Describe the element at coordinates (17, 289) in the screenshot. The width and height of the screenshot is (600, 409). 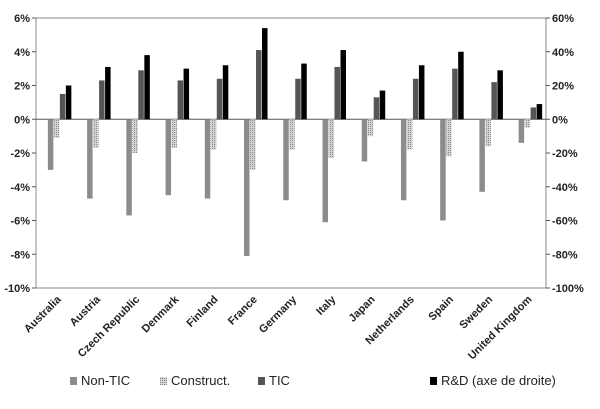
I see `y-axis-tick-label: -10%` at that location.